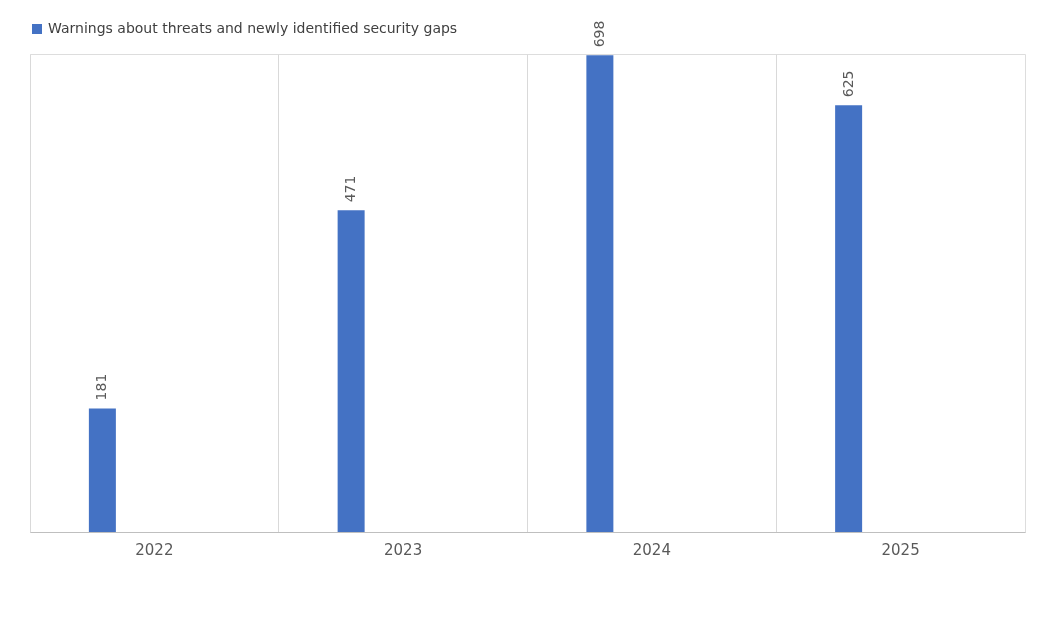  Describe the element at coordinates (154, 549) in the screenshot. I see `x-tick-label: 2022` at that location.